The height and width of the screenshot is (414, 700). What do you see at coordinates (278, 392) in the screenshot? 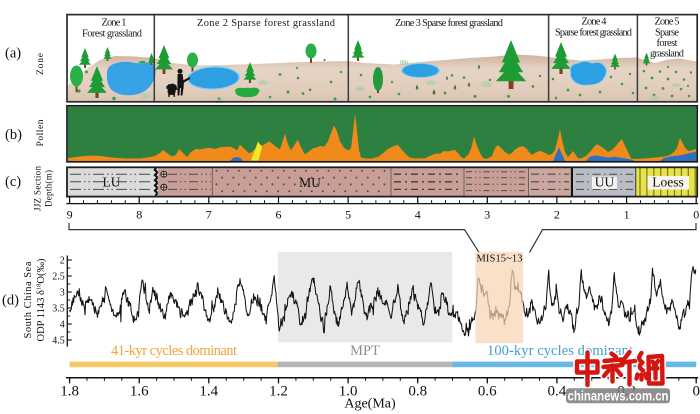
I see `svg-text: 1.2` at bounding box center [278, 392].